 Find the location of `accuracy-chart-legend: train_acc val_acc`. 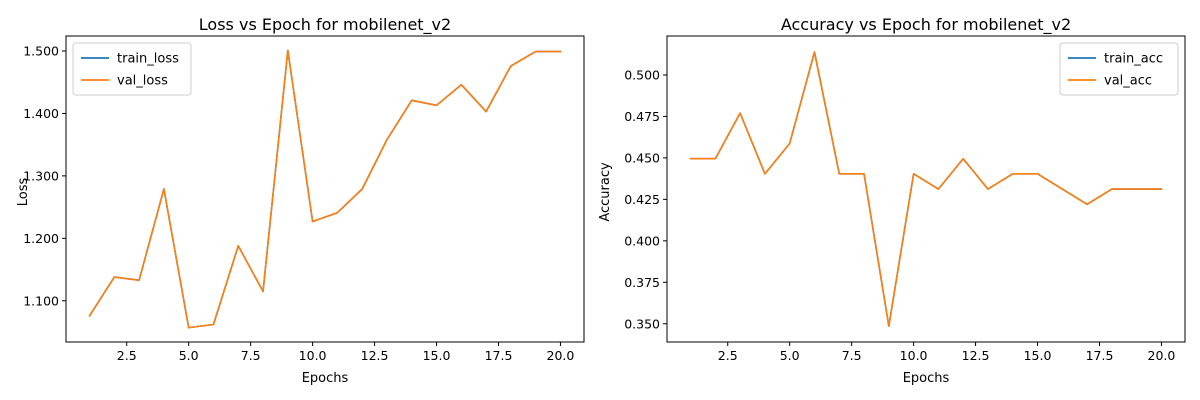

accuracy-chart-legend: train_acc val_acc is located at coordinates (1119, 69).